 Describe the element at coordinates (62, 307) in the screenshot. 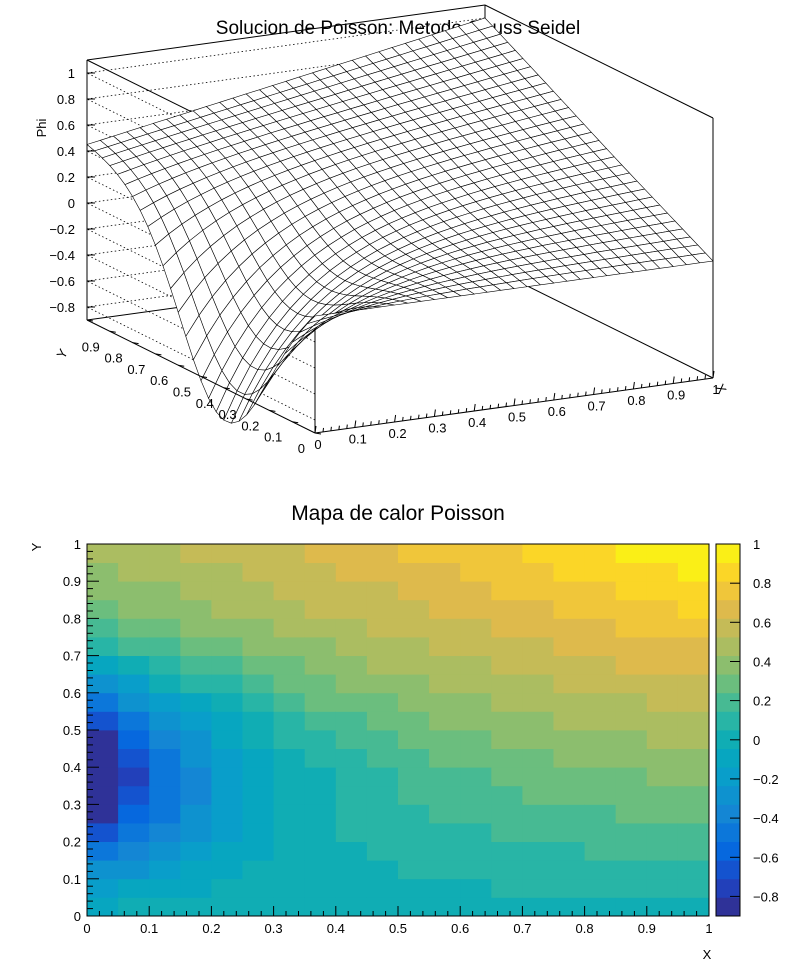

I see `z-tick-label: −0.8` at that location.